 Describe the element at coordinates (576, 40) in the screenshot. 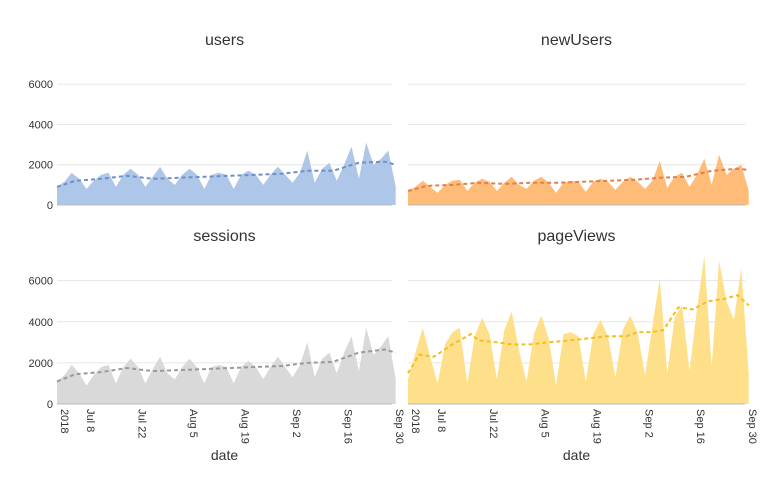

I see `panel-title: newUsers` at that location.